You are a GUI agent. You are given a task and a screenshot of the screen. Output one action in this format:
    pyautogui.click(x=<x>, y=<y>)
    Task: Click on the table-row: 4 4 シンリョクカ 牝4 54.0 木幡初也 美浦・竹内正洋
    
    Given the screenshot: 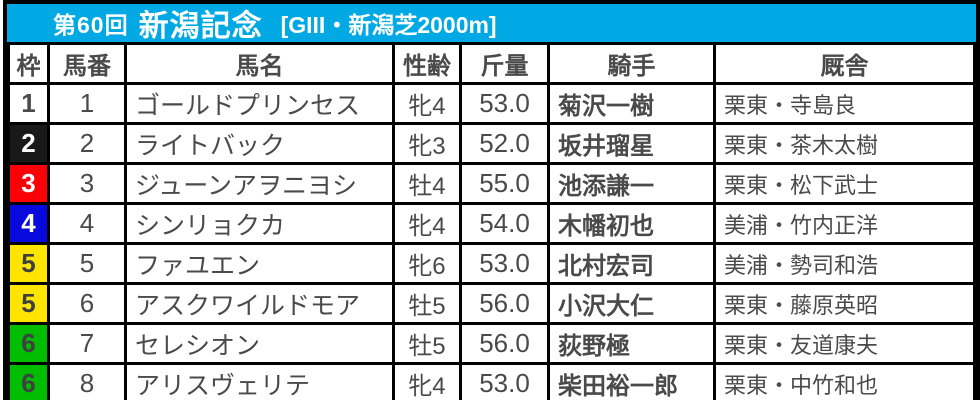 What is the action you would take?
    pyautogui.click(x=491, y=223)
    